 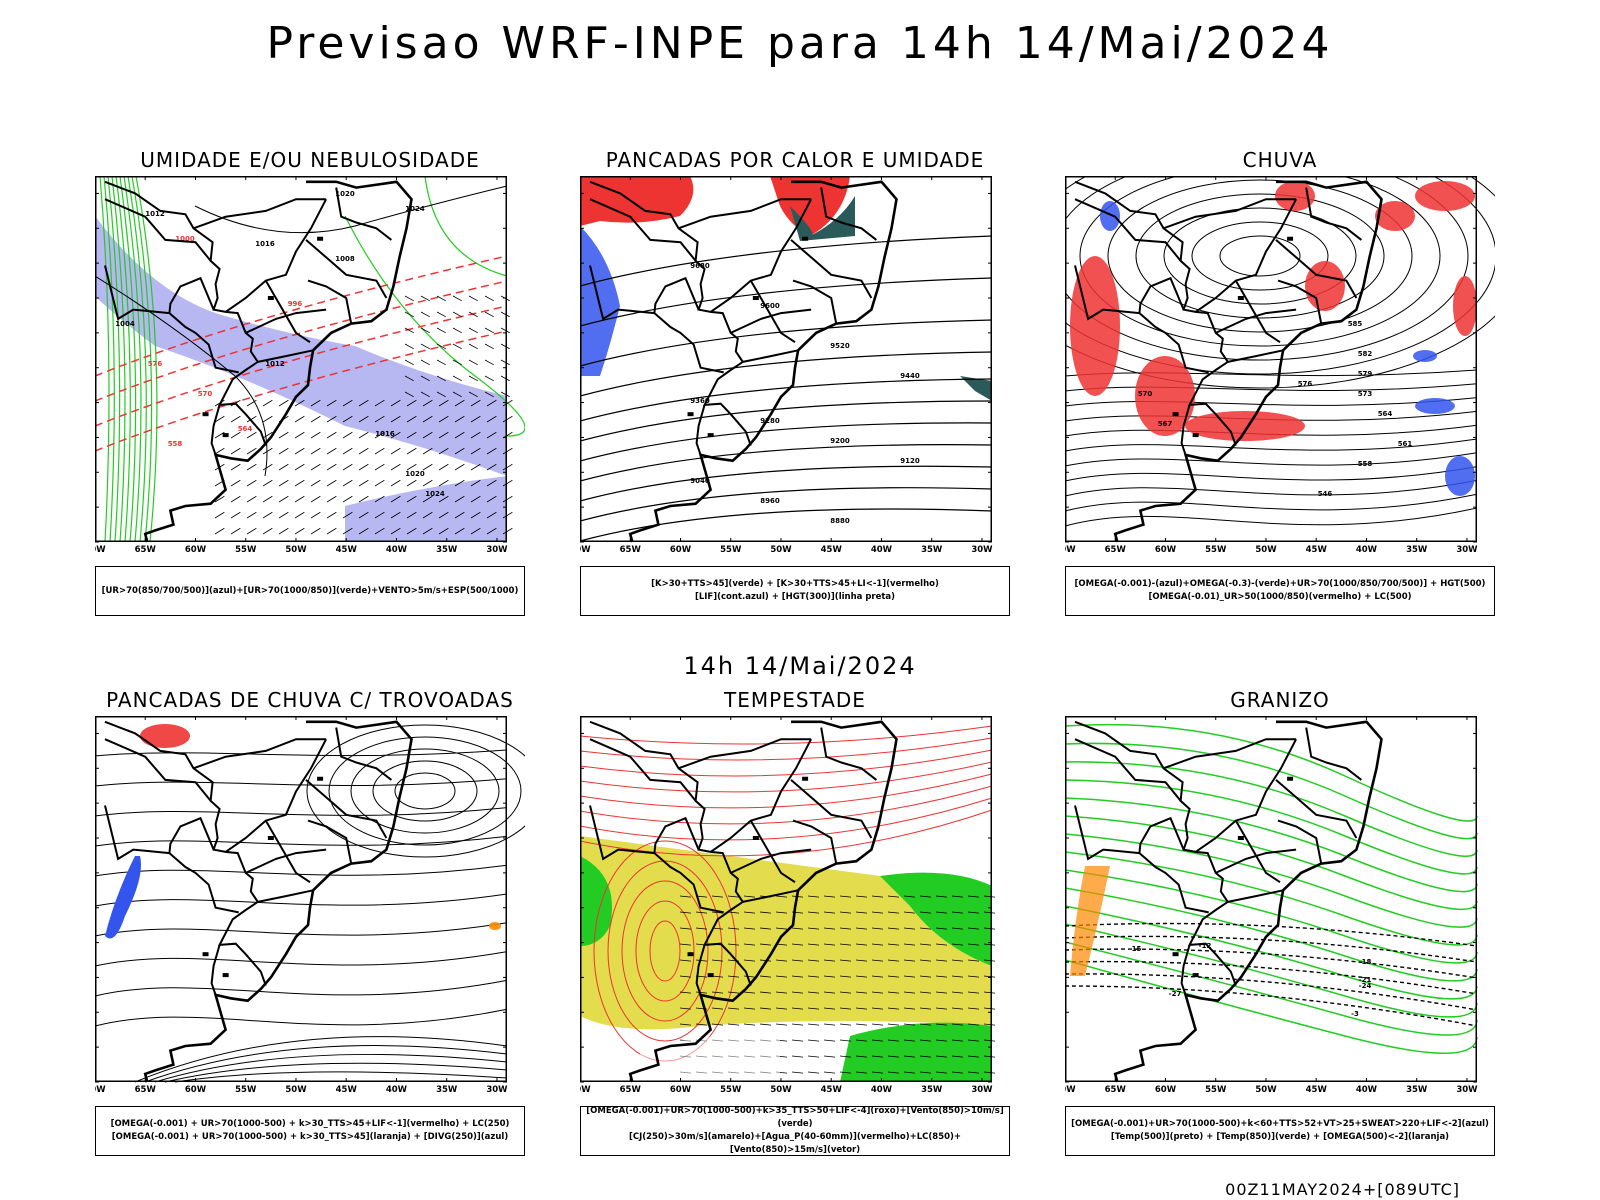 What do you see at coordinates (731, 1090) in the screenshot?
I see `lon-label: 55W` at bounding box center [731, 1090].